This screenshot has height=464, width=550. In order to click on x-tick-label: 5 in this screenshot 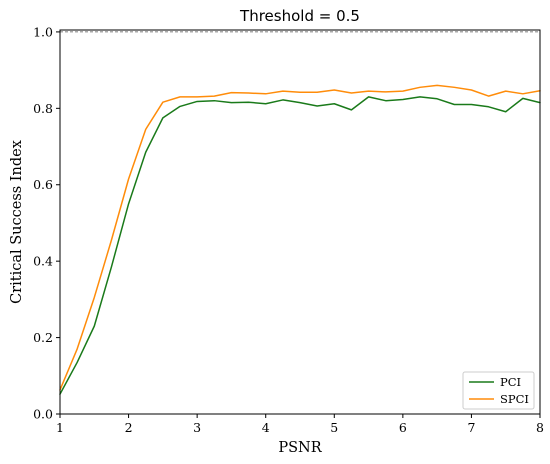, I will do `click(334, 427)`.